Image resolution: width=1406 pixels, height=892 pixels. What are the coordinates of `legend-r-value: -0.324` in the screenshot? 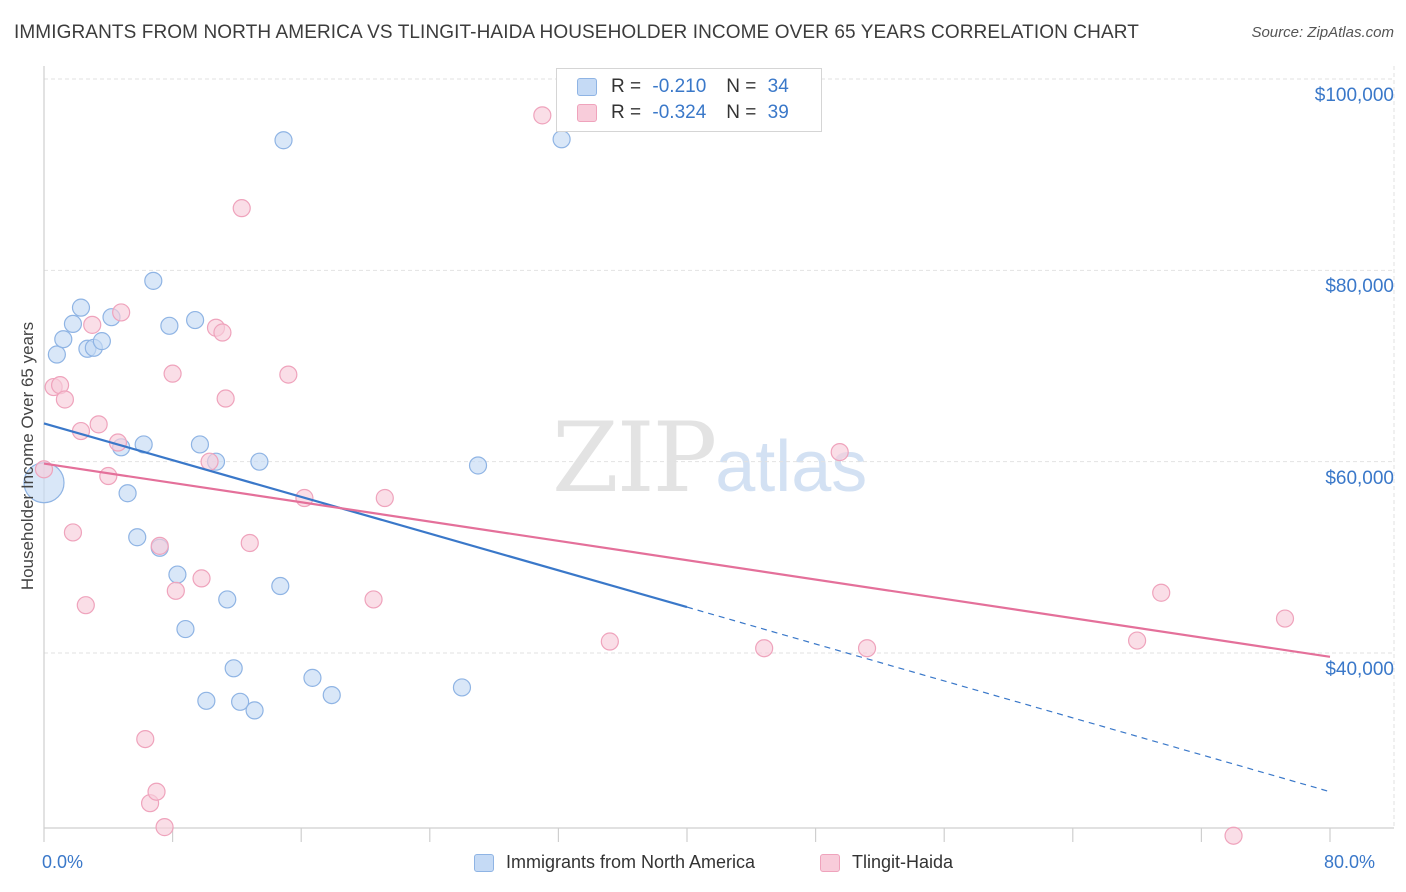 It's located at (679, 112).